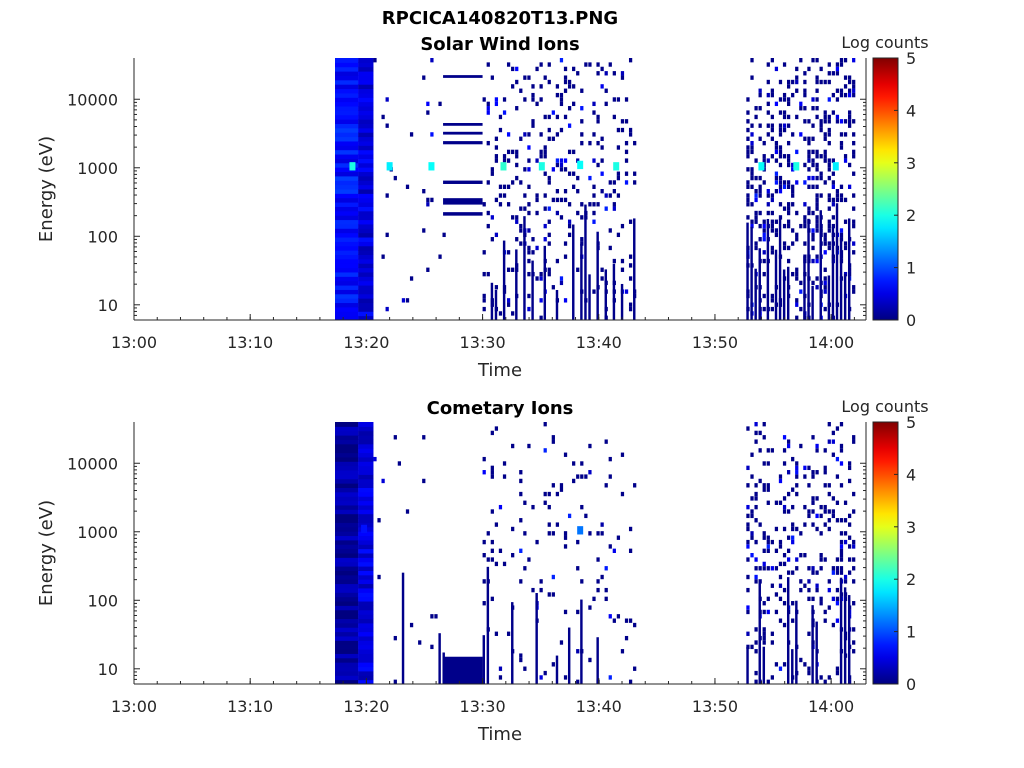 The height and width of the screenshot is (768, 1024). What do you see at coordinates (366, 342) in the screenshot?
I see `x-tick-label: 13:20` at bounding box center [366, 342].